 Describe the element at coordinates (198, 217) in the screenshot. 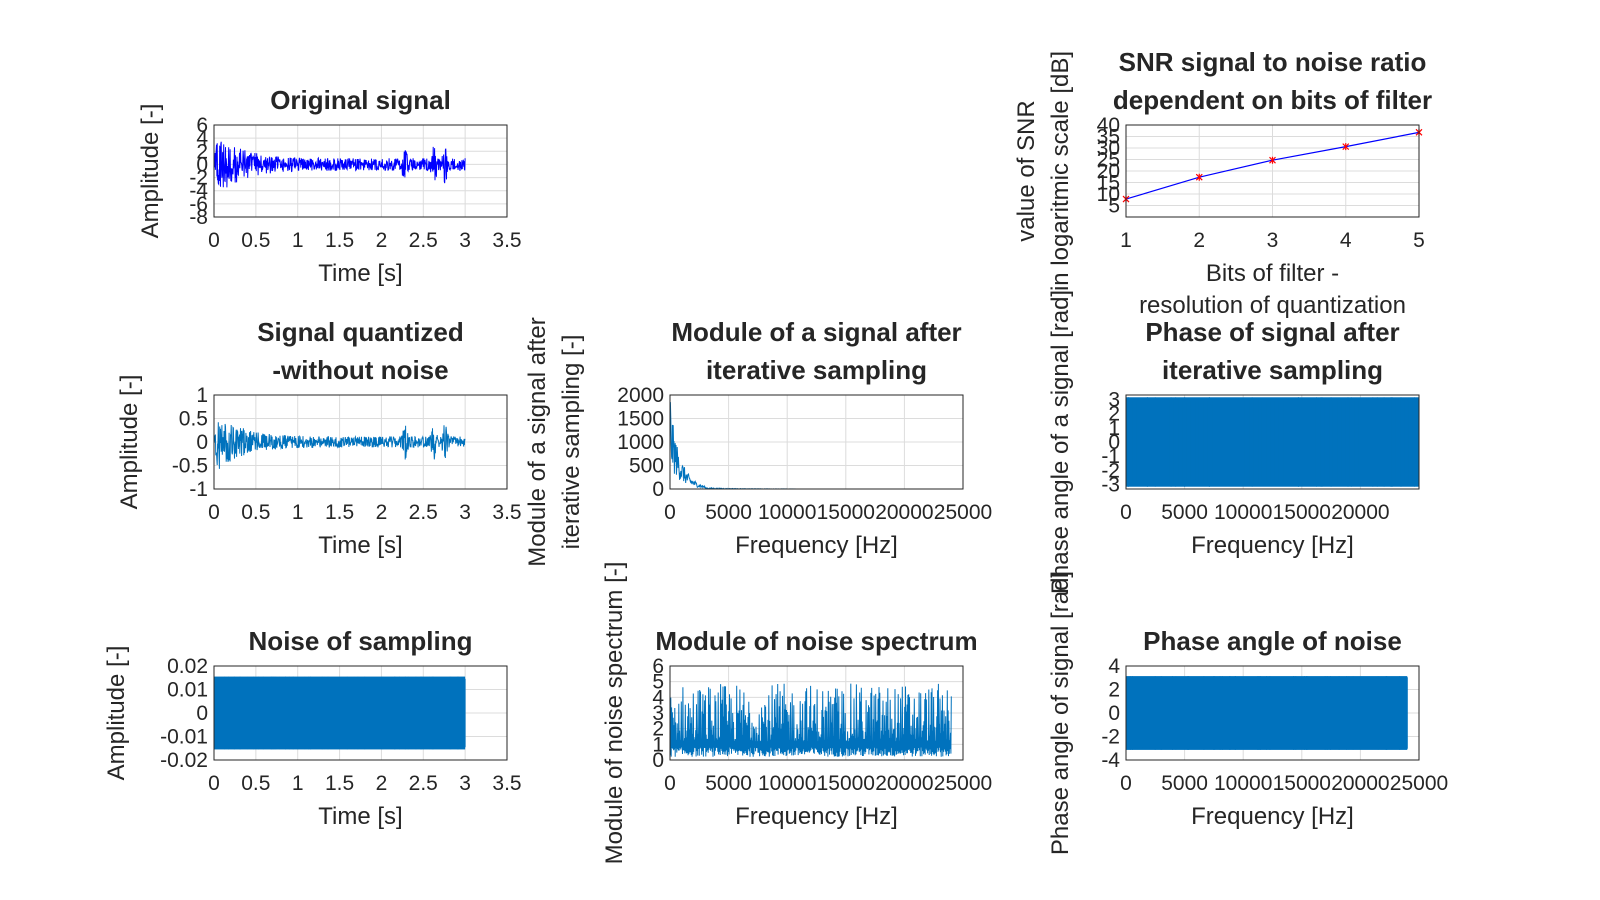

I see `y-tick-label: -8` at that location.